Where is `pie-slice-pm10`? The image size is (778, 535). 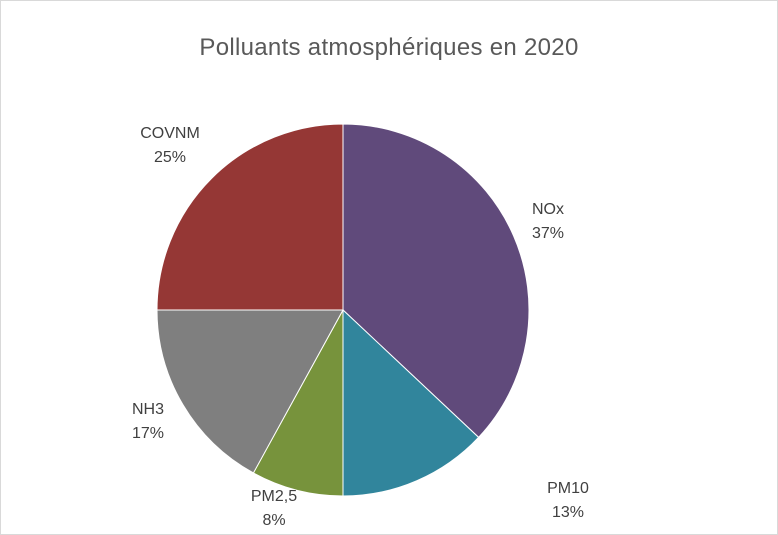
pie-slice-pm10 is located at coordinates (411, 402).